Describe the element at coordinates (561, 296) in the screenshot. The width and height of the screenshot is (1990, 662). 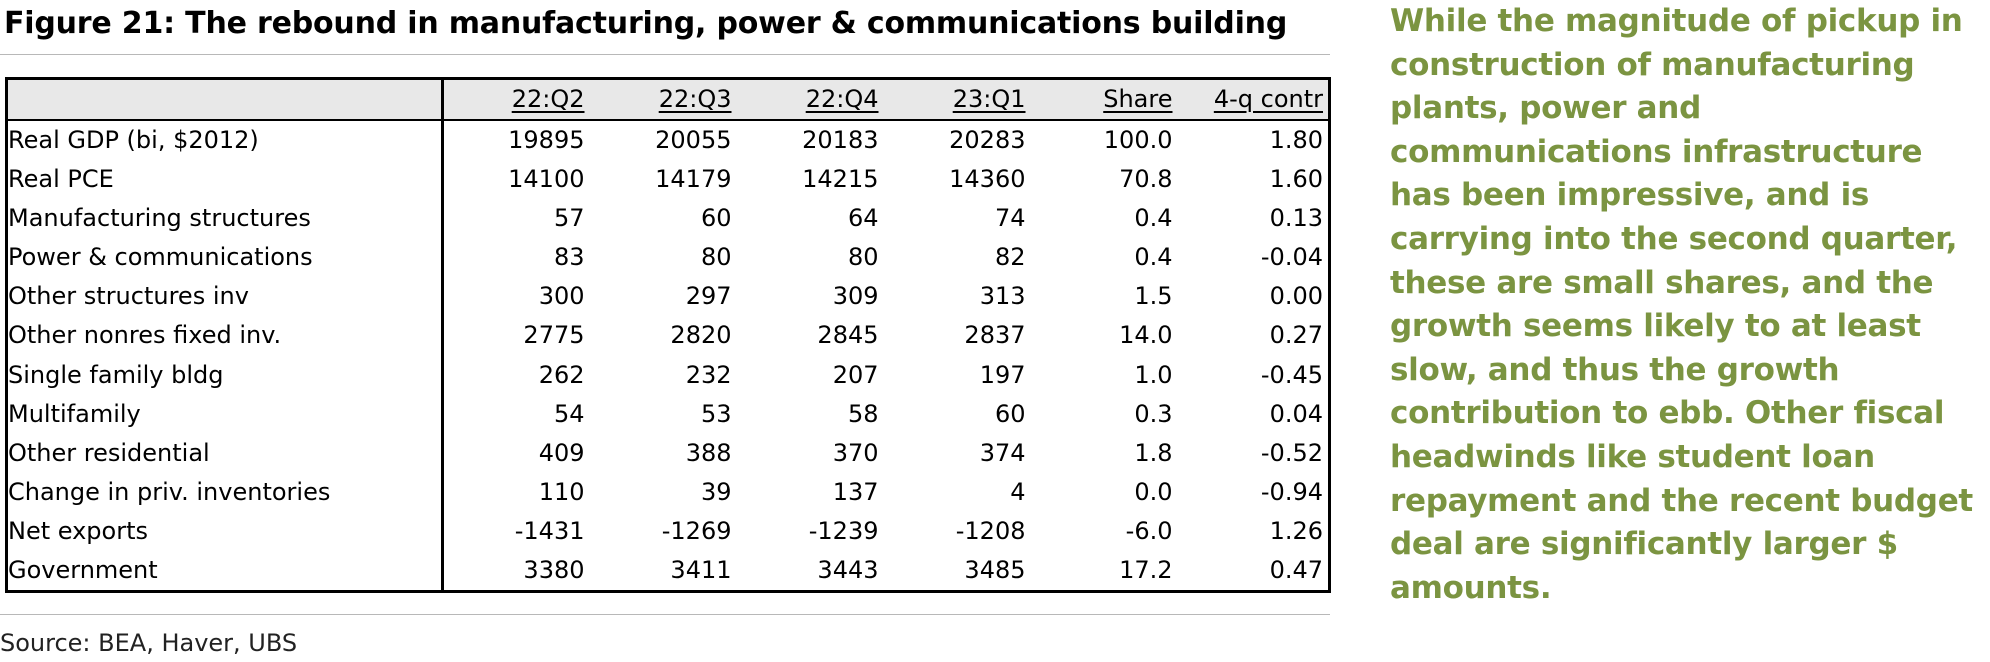
I see `table-cell: 300` at that location.